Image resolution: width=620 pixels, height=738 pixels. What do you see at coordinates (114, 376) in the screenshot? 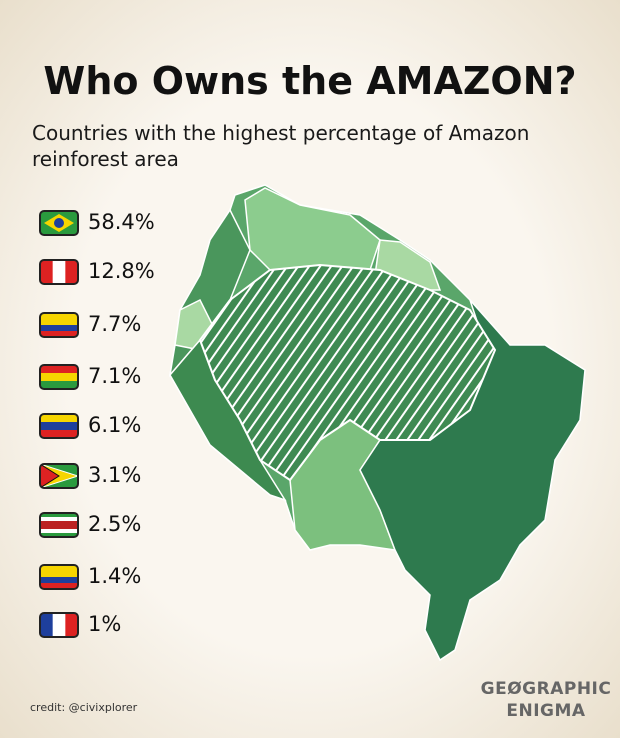
I see `percentage: 7.1%` at bounding box center [114, 376].